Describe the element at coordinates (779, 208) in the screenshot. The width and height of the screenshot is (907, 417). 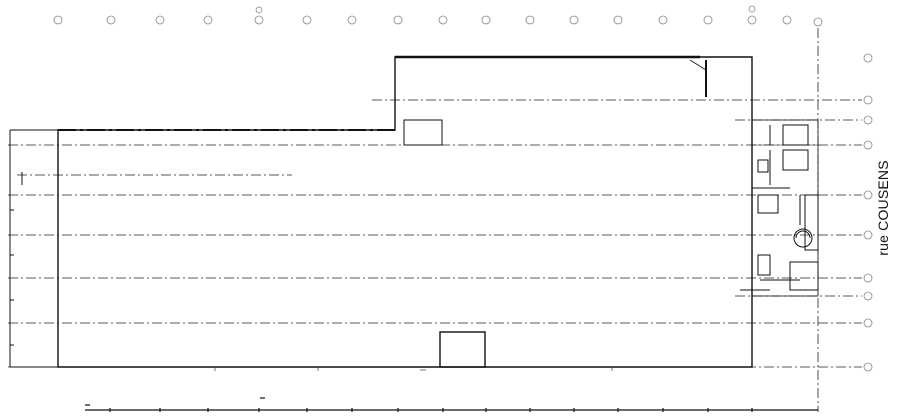
I see `office-block-details` at that location.